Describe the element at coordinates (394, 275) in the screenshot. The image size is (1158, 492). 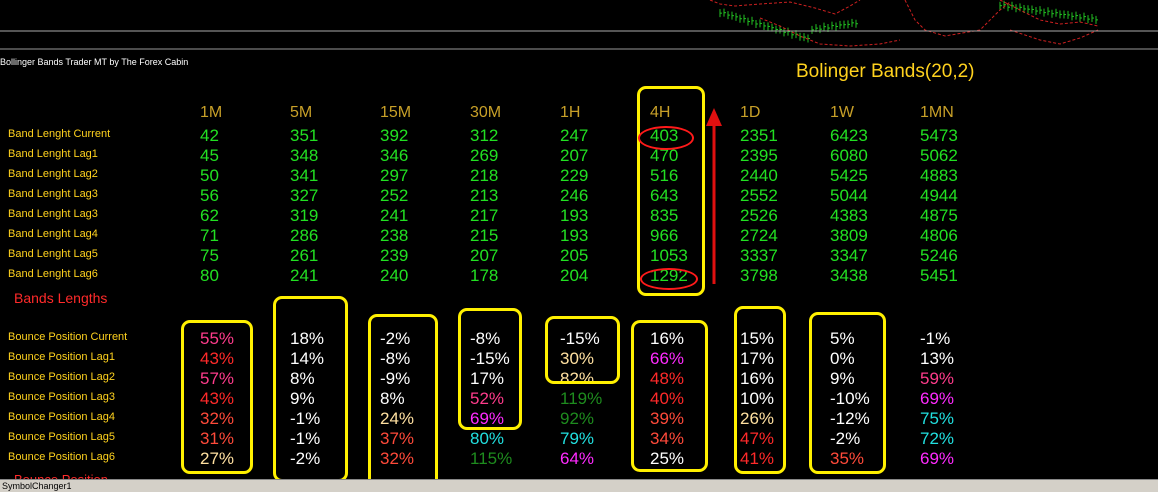
I see `length-cell: 240` at that location.